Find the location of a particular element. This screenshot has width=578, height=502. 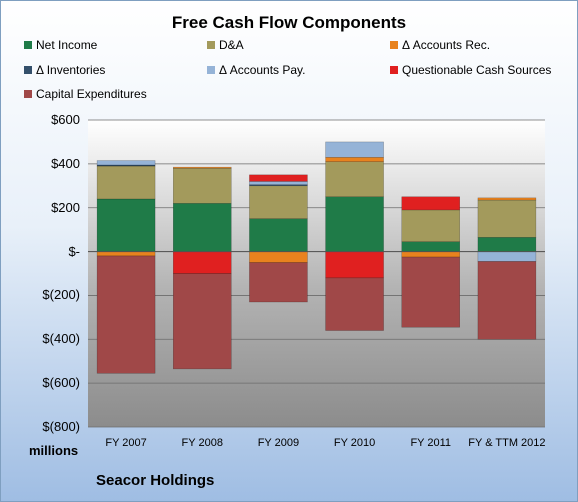

legend-label: Δ Accounts Rec. is located at coordinates (446, 45).